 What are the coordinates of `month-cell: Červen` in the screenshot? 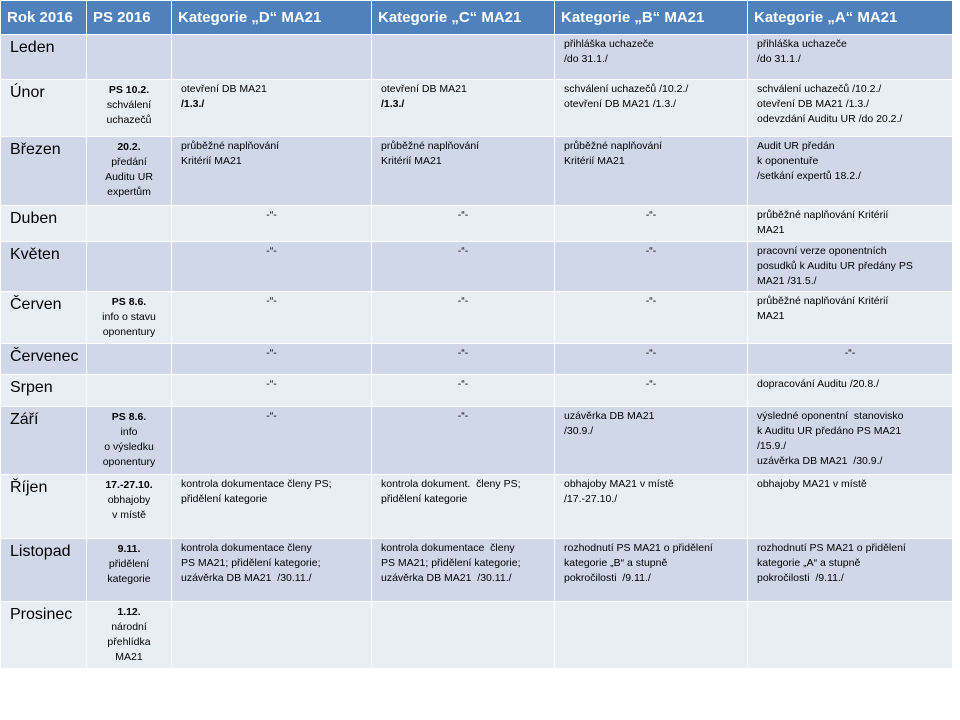 It's located at (43, 317).